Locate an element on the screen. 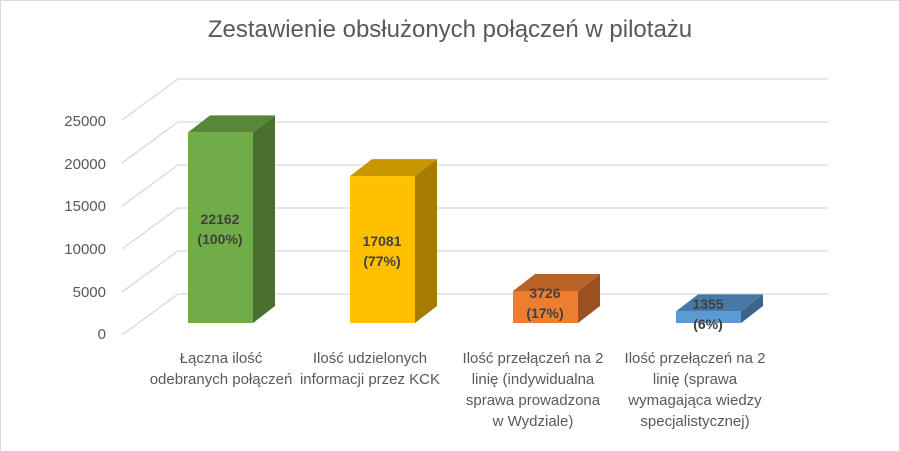  y-tick-10000: 10000 is located at coordinates (85, 249).